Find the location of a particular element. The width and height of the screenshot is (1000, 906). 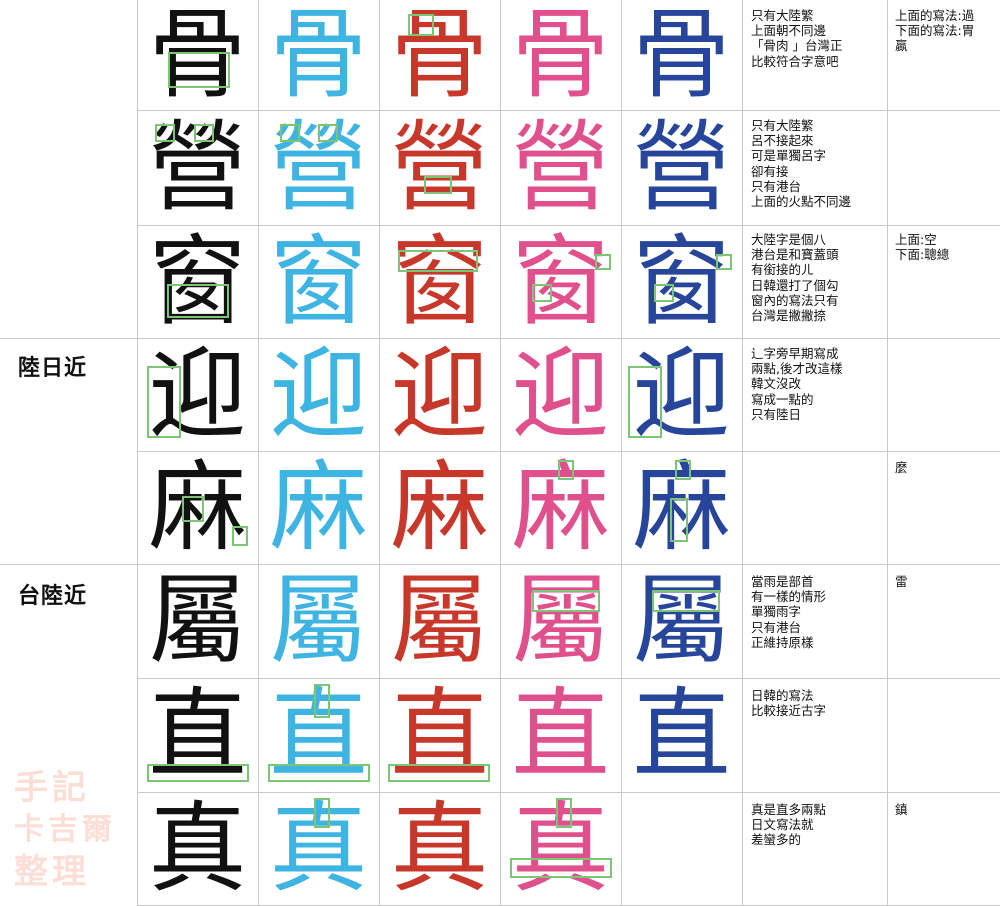

glyph-japan: 骨 is located at coordinates (197, 56).